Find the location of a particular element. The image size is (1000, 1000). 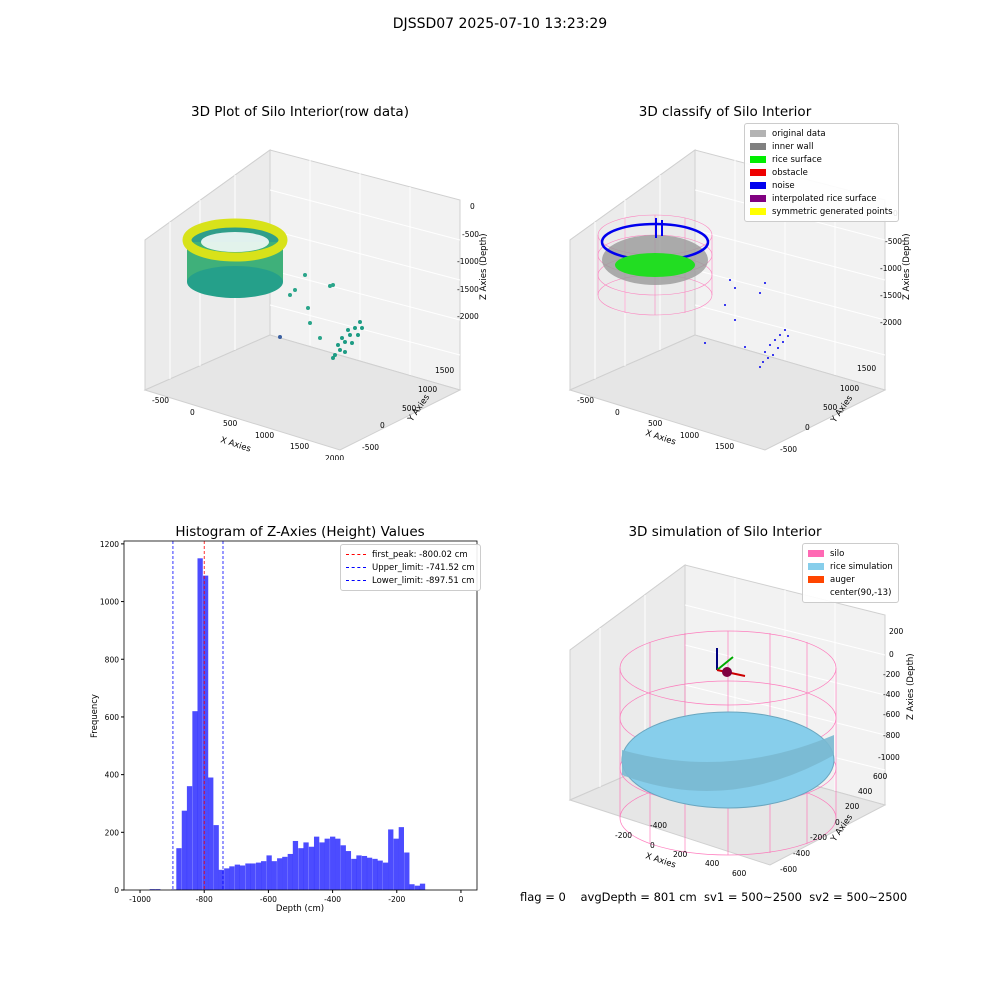

legend-label: Upper_limit: -741.52 cm is located at coordinates (423, 567).